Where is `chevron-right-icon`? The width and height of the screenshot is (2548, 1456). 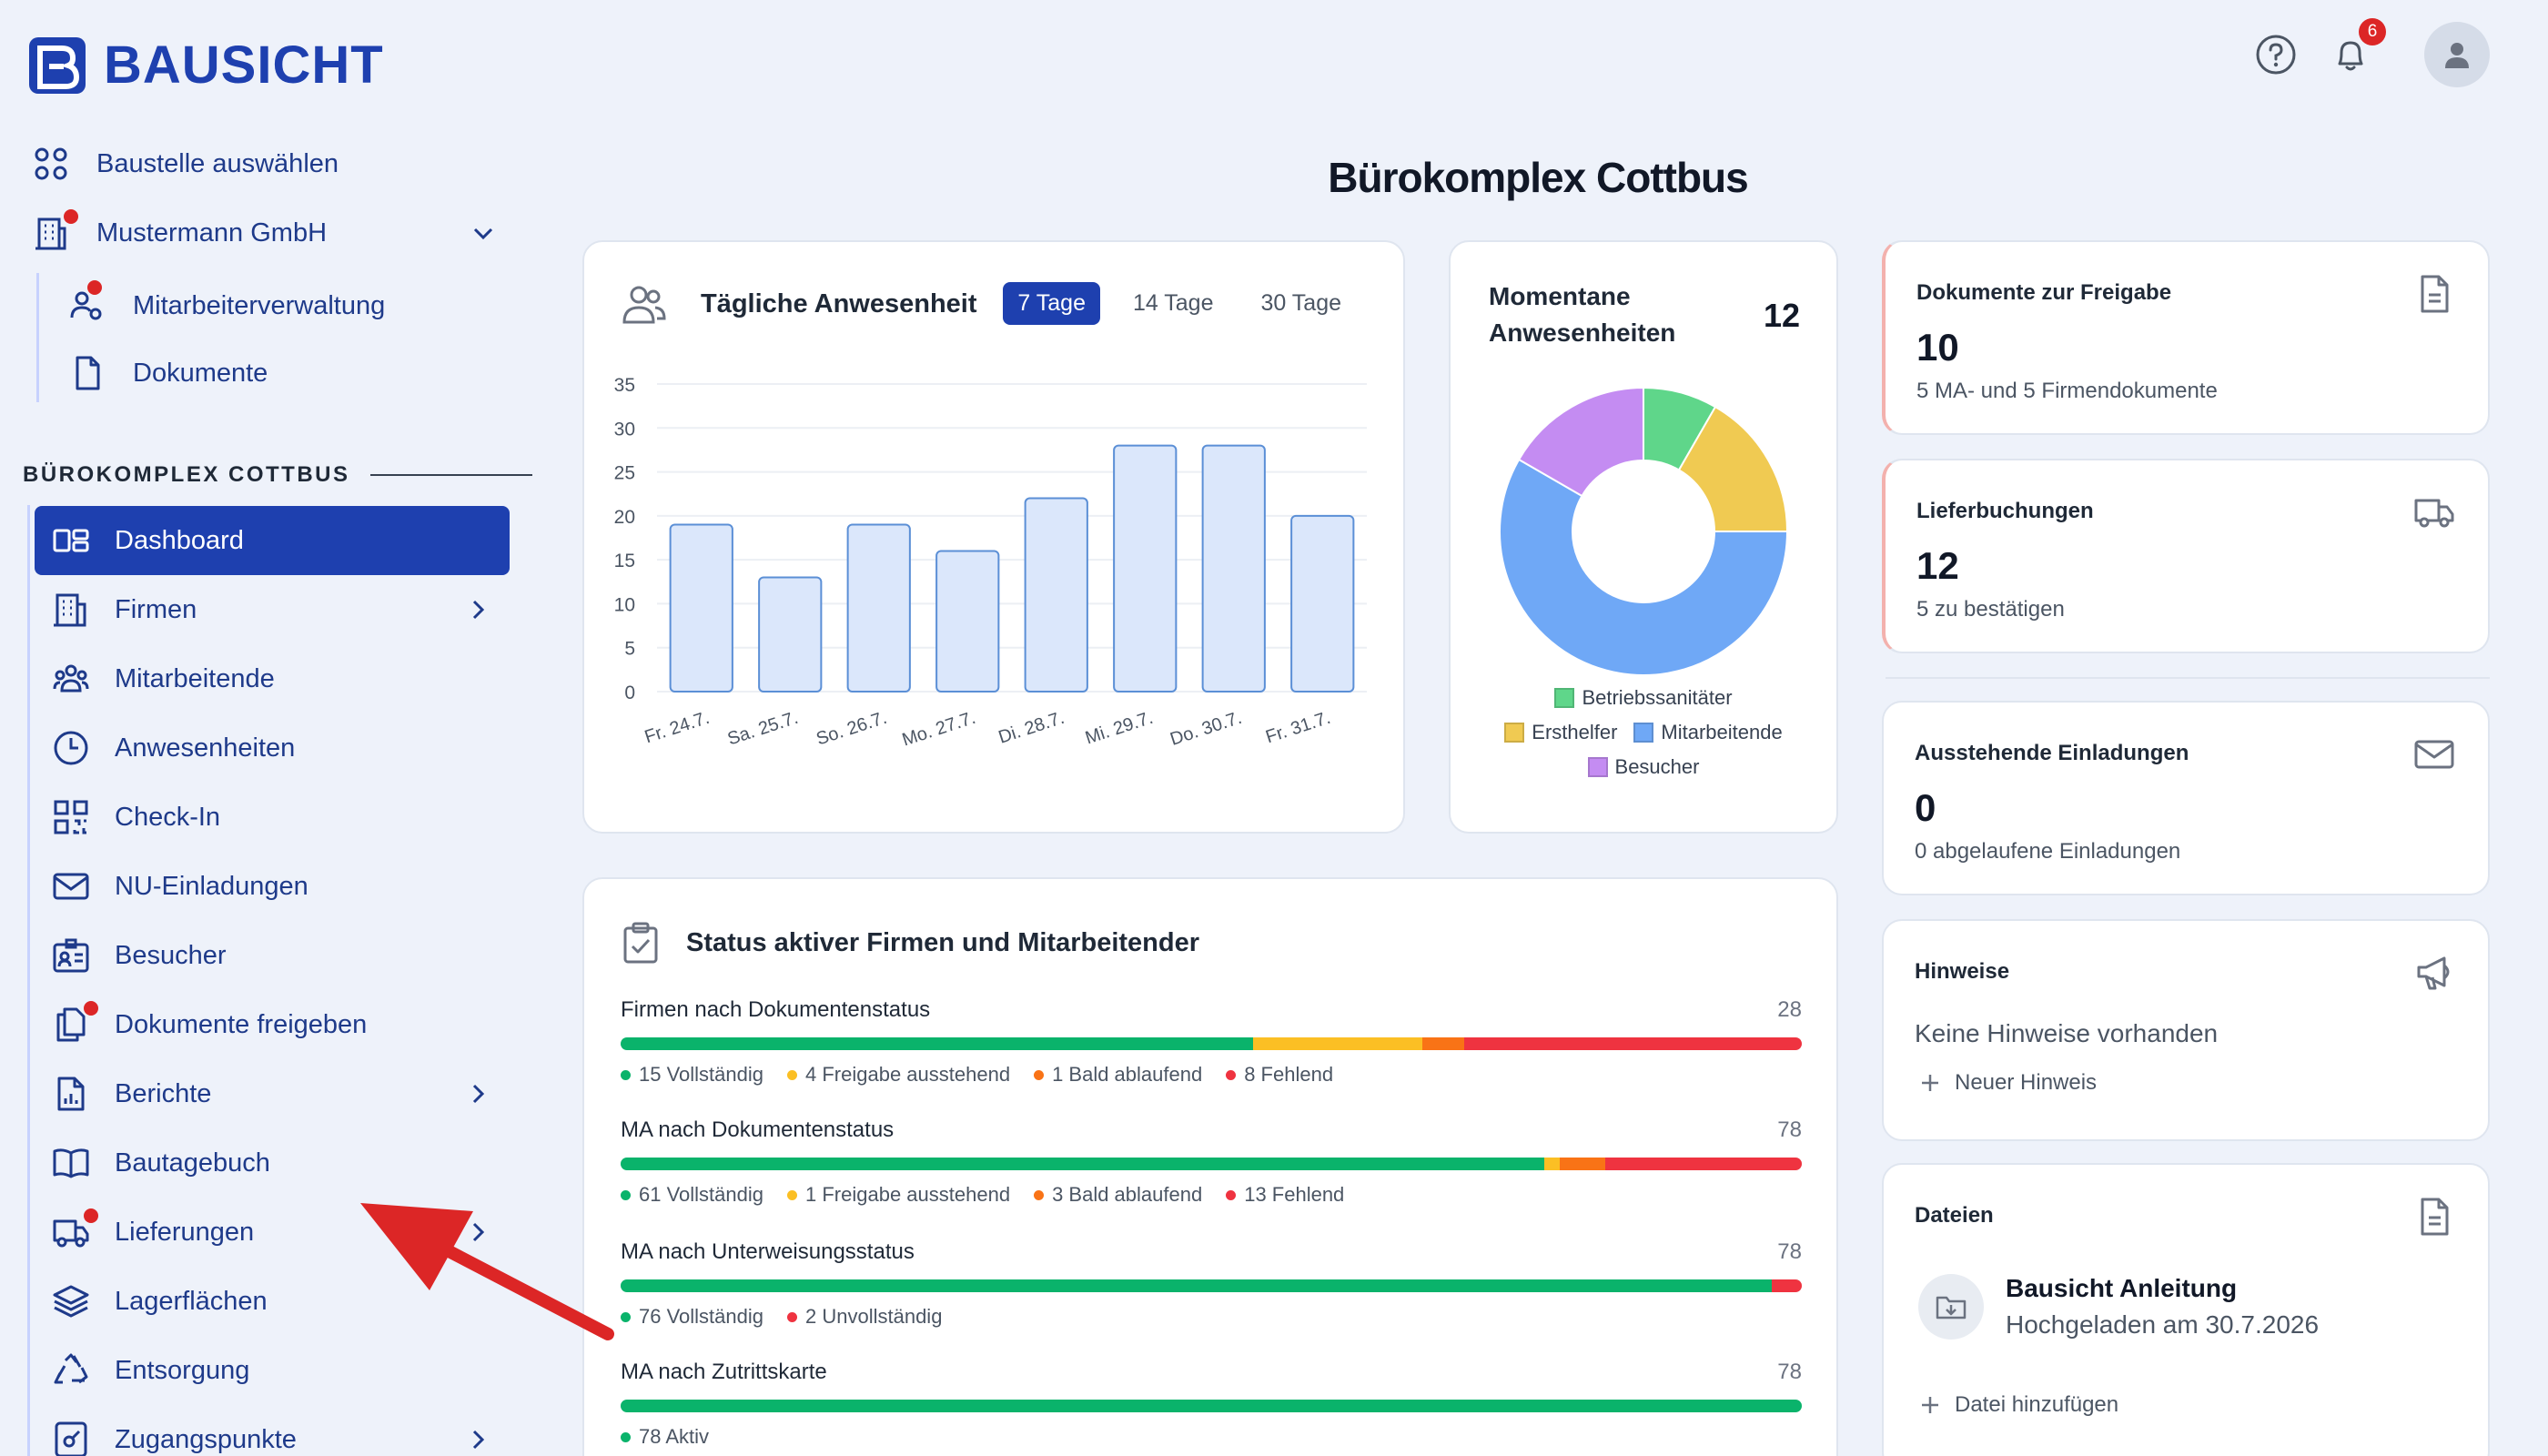
chevron-right-icon is located at coordinates (479, 1232).